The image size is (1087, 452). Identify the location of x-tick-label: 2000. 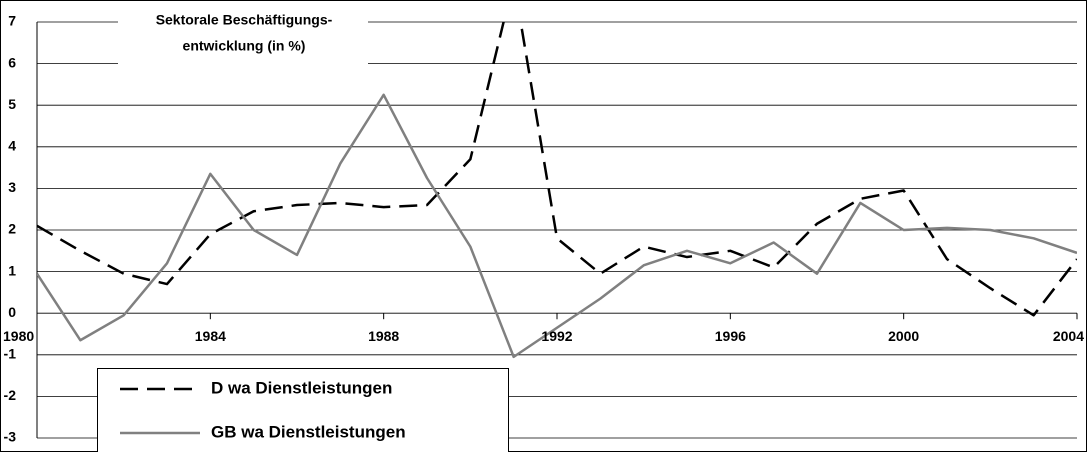
(903, 336).